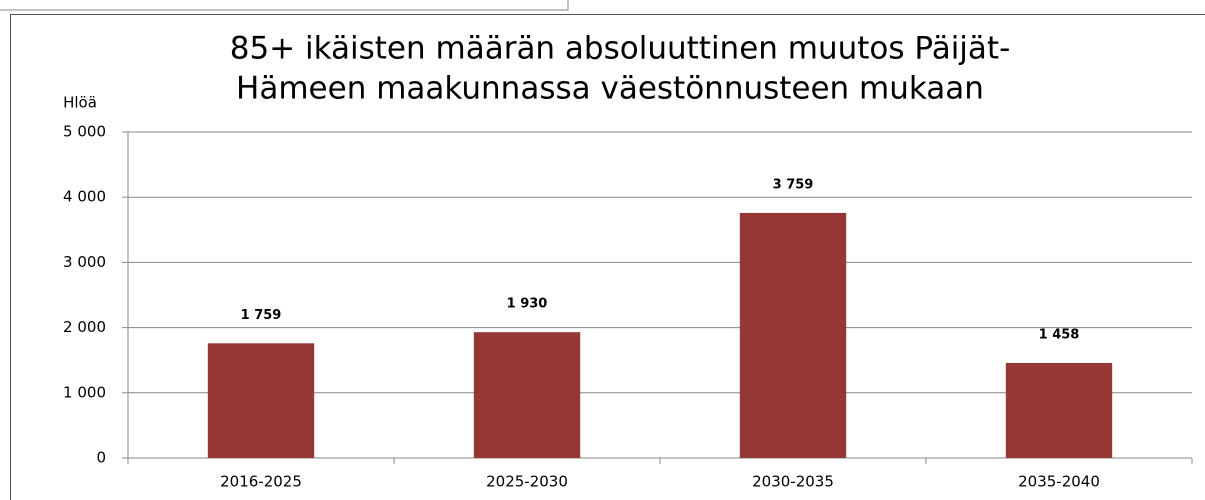 The image size is (1205, 500). I want to click on x-tick-label: 2025-2030, so click(527, 482).